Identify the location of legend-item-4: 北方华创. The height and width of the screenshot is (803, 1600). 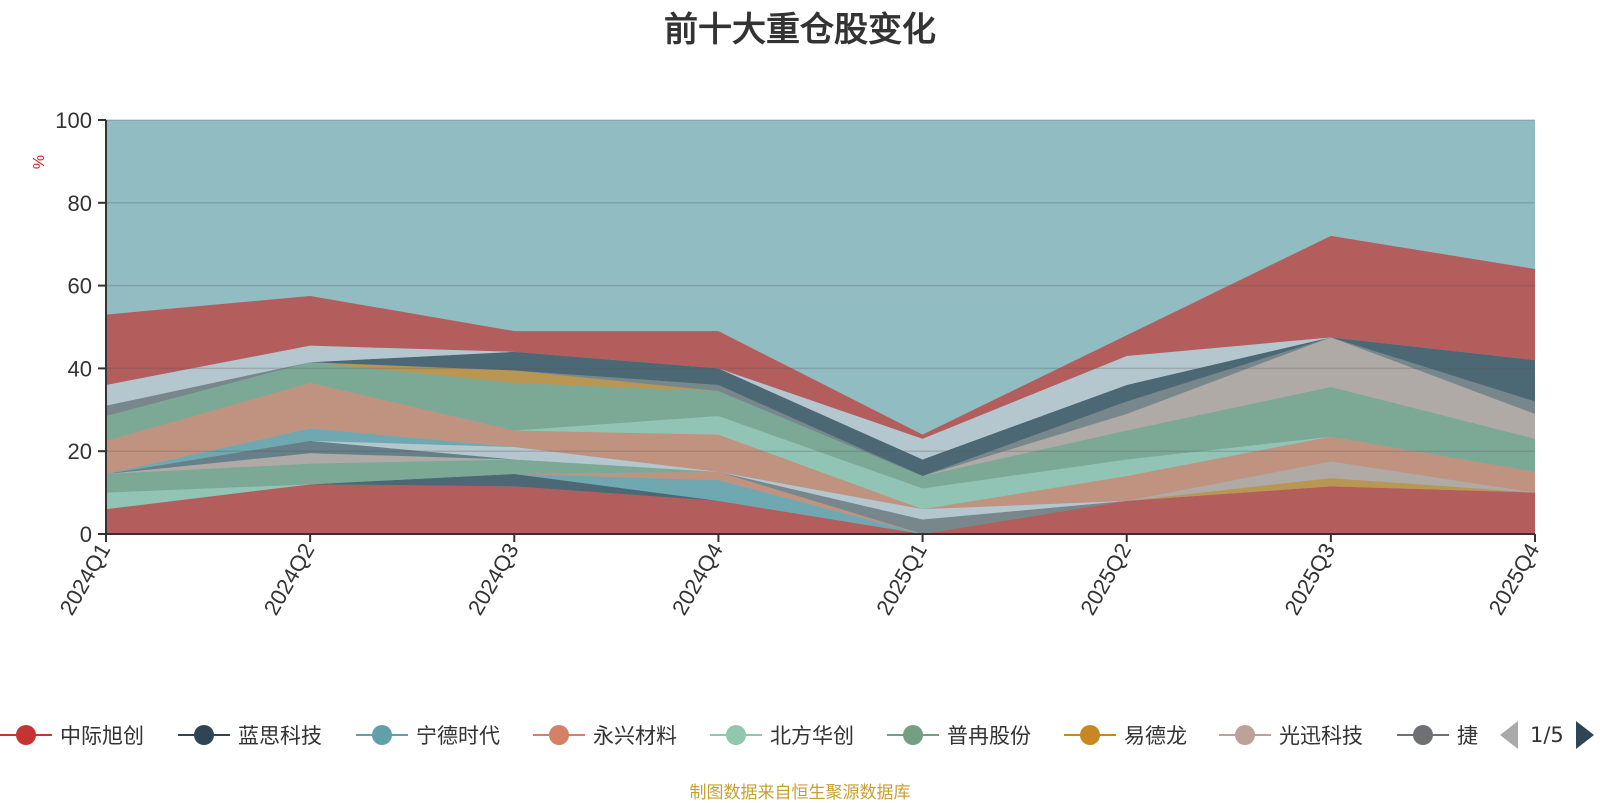
(782, 735).